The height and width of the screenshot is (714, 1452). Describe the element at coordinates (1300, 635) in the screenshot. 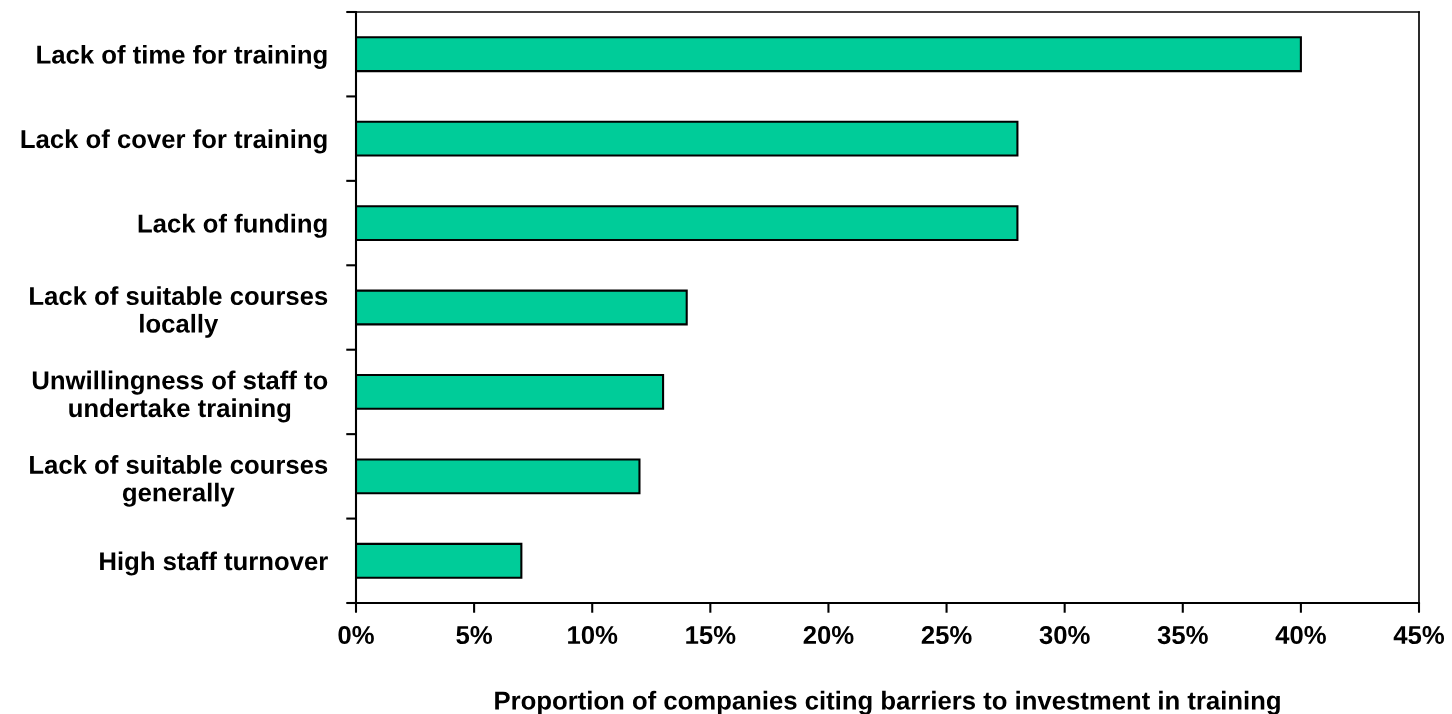

I see `x-tick-label: 40%` at that location.